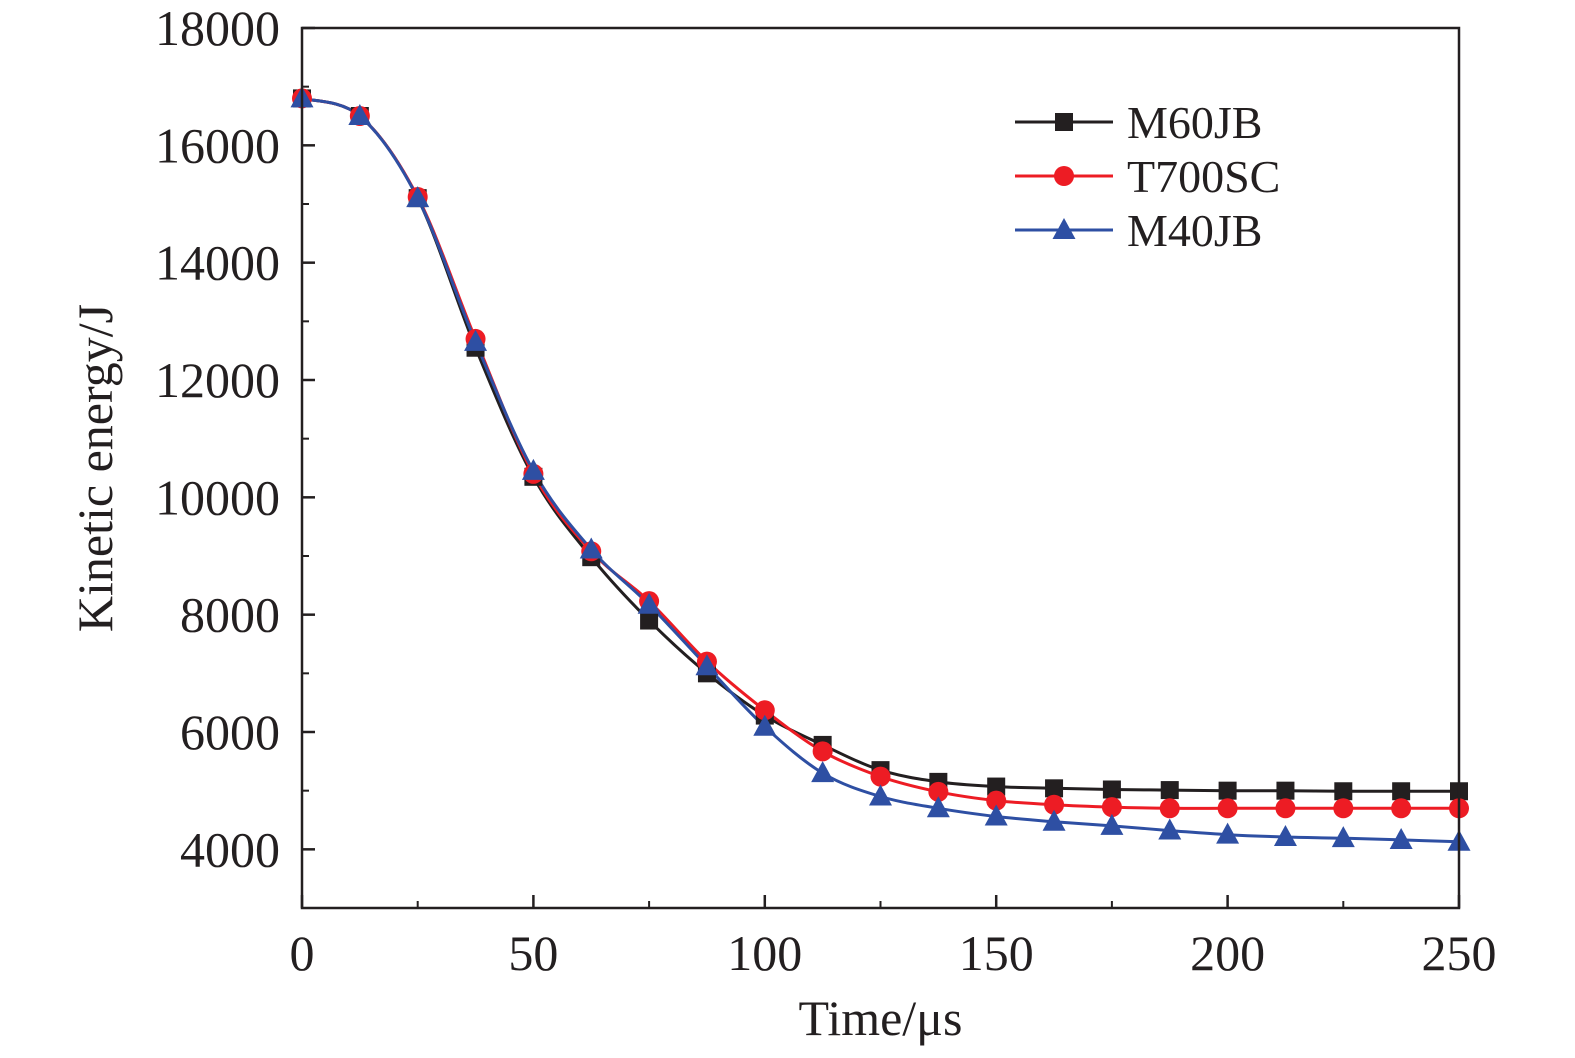  I want to click on x-tick-label: 0, so click(302, 953).